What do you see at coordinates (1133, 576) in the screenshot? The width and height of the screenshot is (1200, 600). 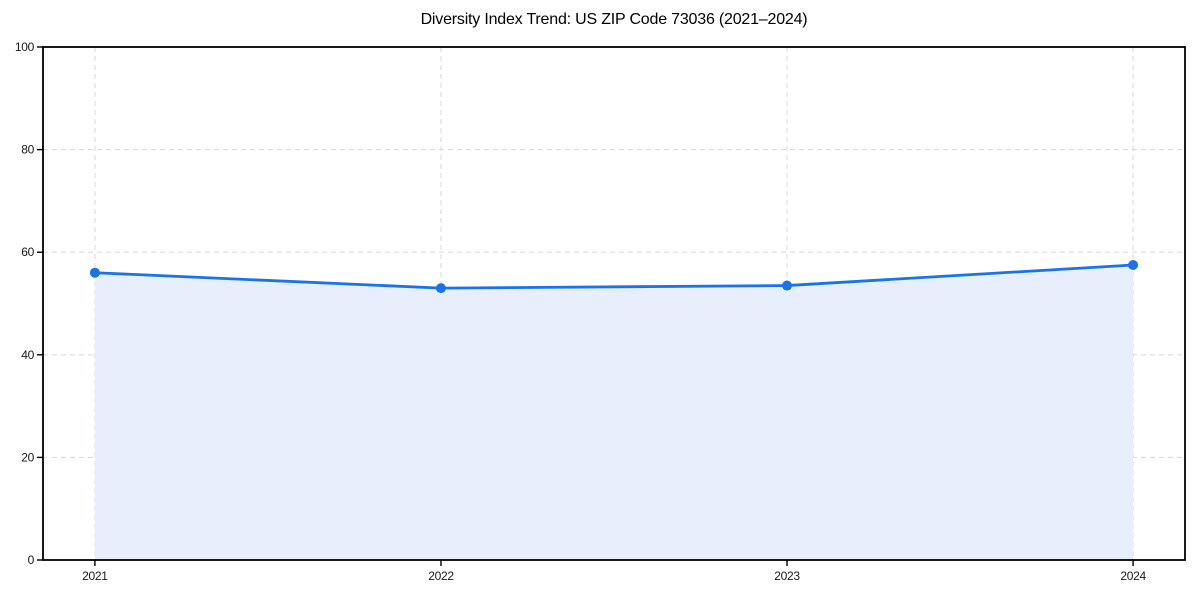 I see `x-tick-label: 2024` at bounding box center [1133, 576].